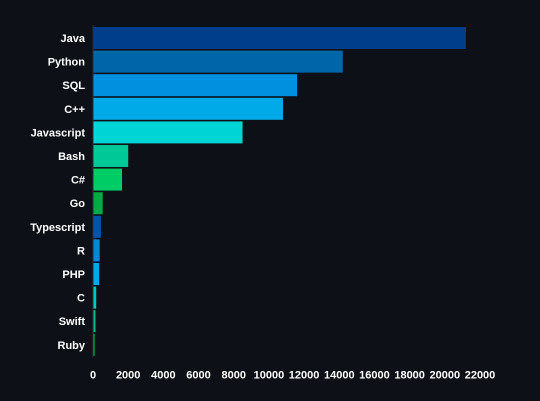  I want to click on x-tick-label: 22000, so click(480, 375).